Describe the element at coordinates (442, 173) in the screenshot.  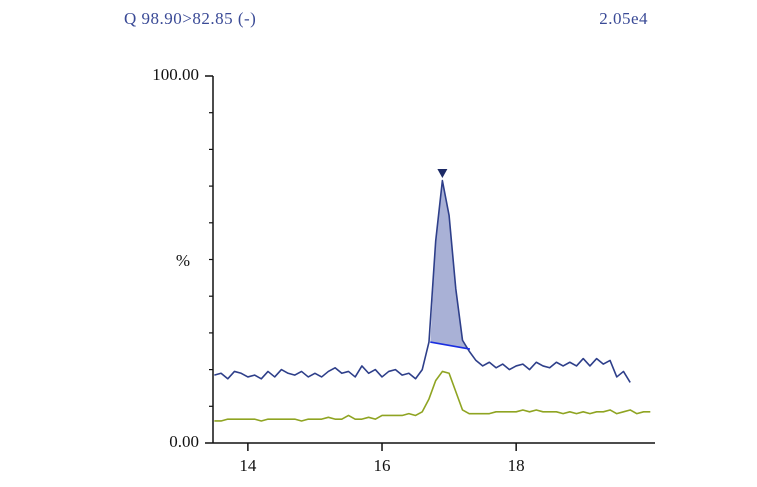
I see `peak-marker` at that location.